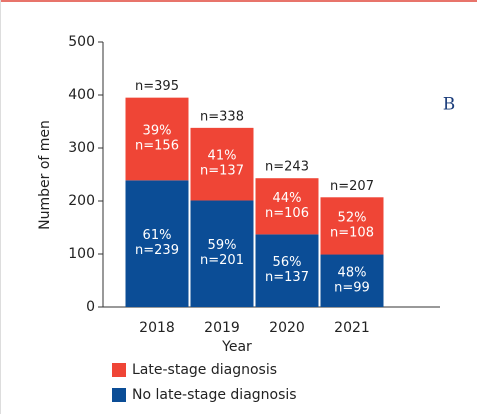 The image size is (477, 414). Describe the element at coordinates (287, 213) in the screenshot. I see `value-label: n=106` at that location.